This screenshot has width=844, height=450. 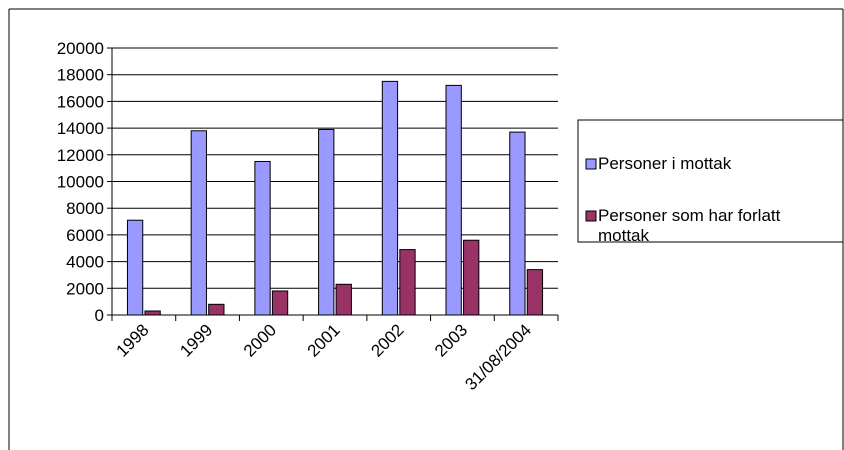 I want to click on y-tick-label: 12000, so click(x=80, y=155).